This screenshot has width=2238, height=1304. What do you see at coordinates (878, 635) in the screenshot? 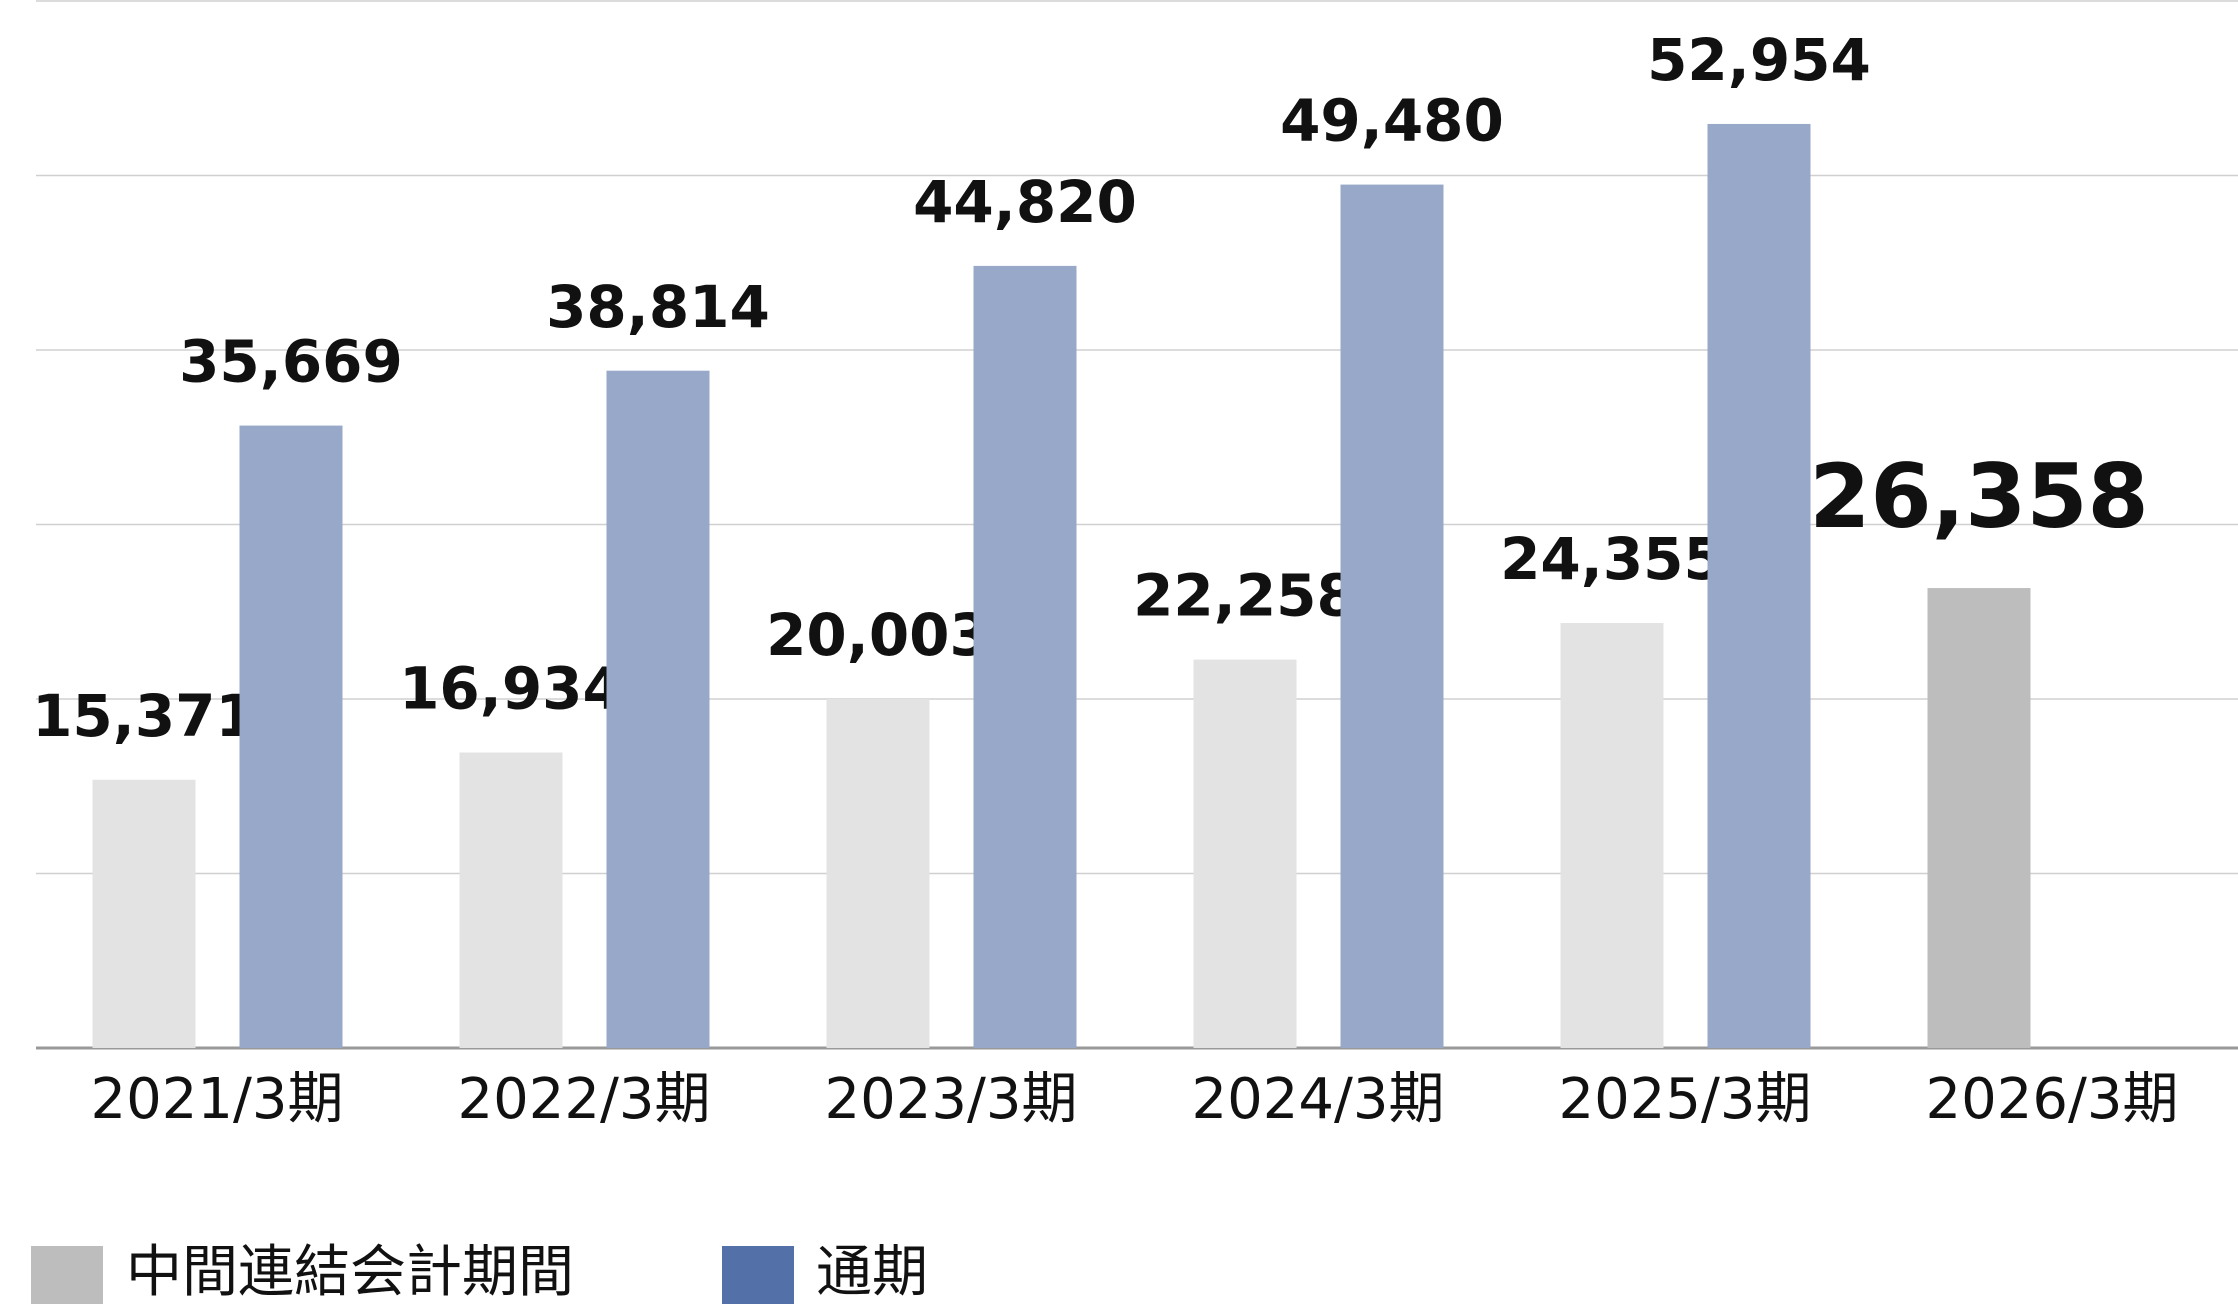
I see `value-label: 20,003` at bounding box center [878, 635].